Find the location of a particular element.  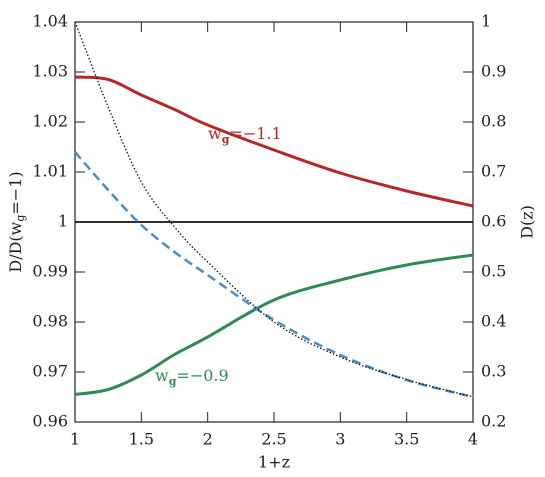

y-tick-label: 1 is located at coordinates (63, 221).